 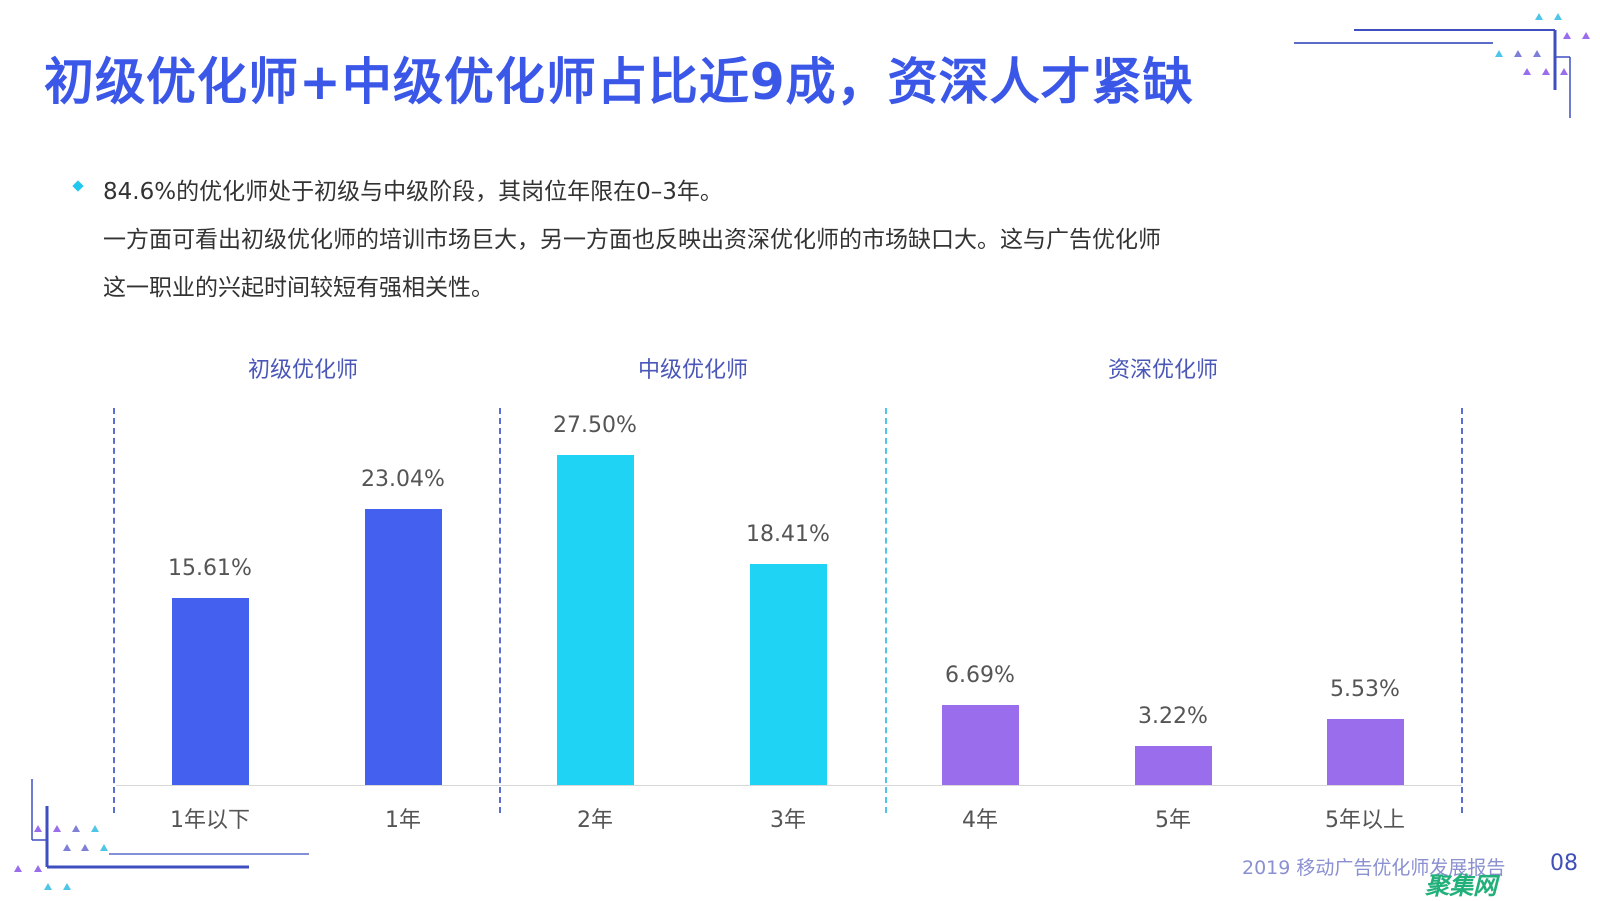 I want to click on category-label: 1年以下, so click(x=210, y=820).